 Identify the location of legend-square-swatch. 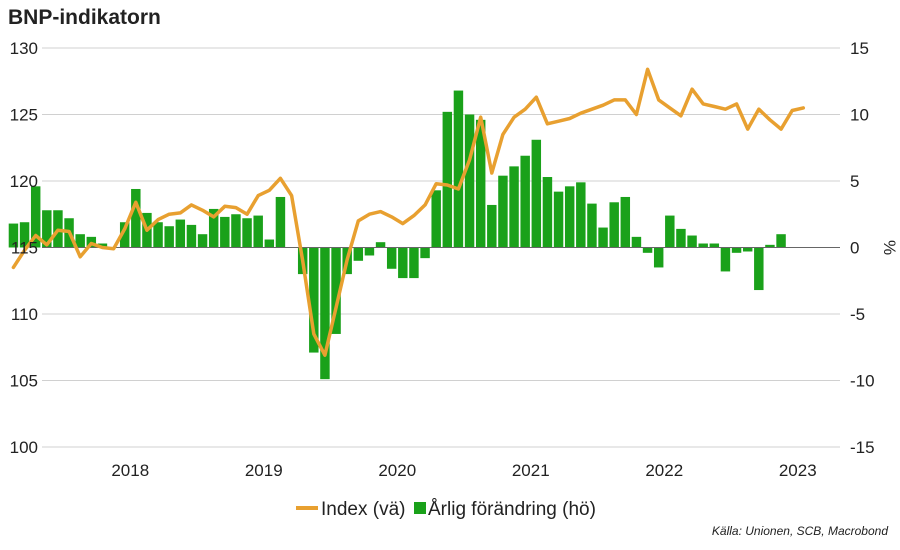
(420, 508).